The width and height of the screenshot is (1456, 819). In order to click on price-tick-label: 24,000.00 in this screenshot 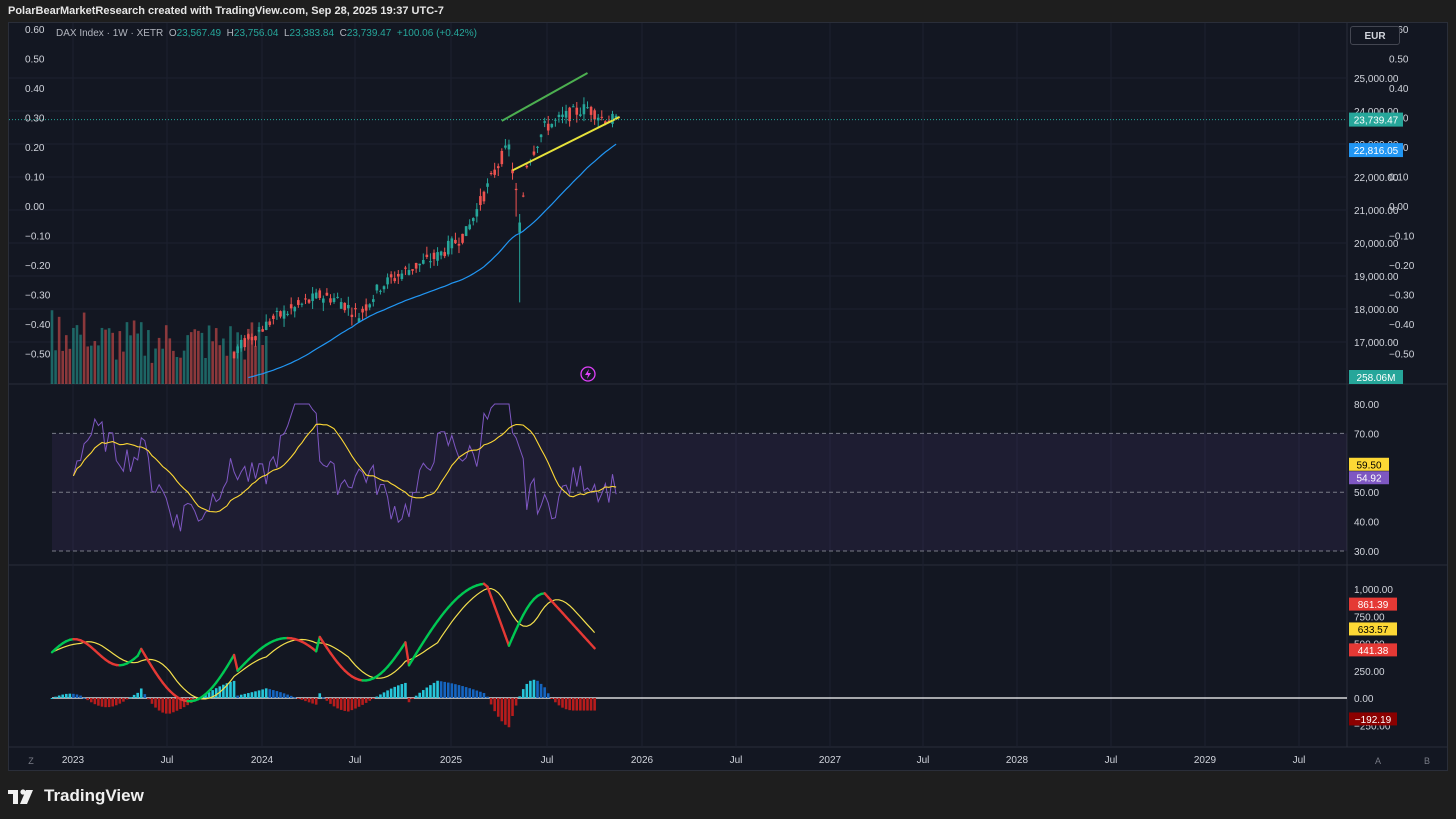, I will do `click(1376, 112)`.